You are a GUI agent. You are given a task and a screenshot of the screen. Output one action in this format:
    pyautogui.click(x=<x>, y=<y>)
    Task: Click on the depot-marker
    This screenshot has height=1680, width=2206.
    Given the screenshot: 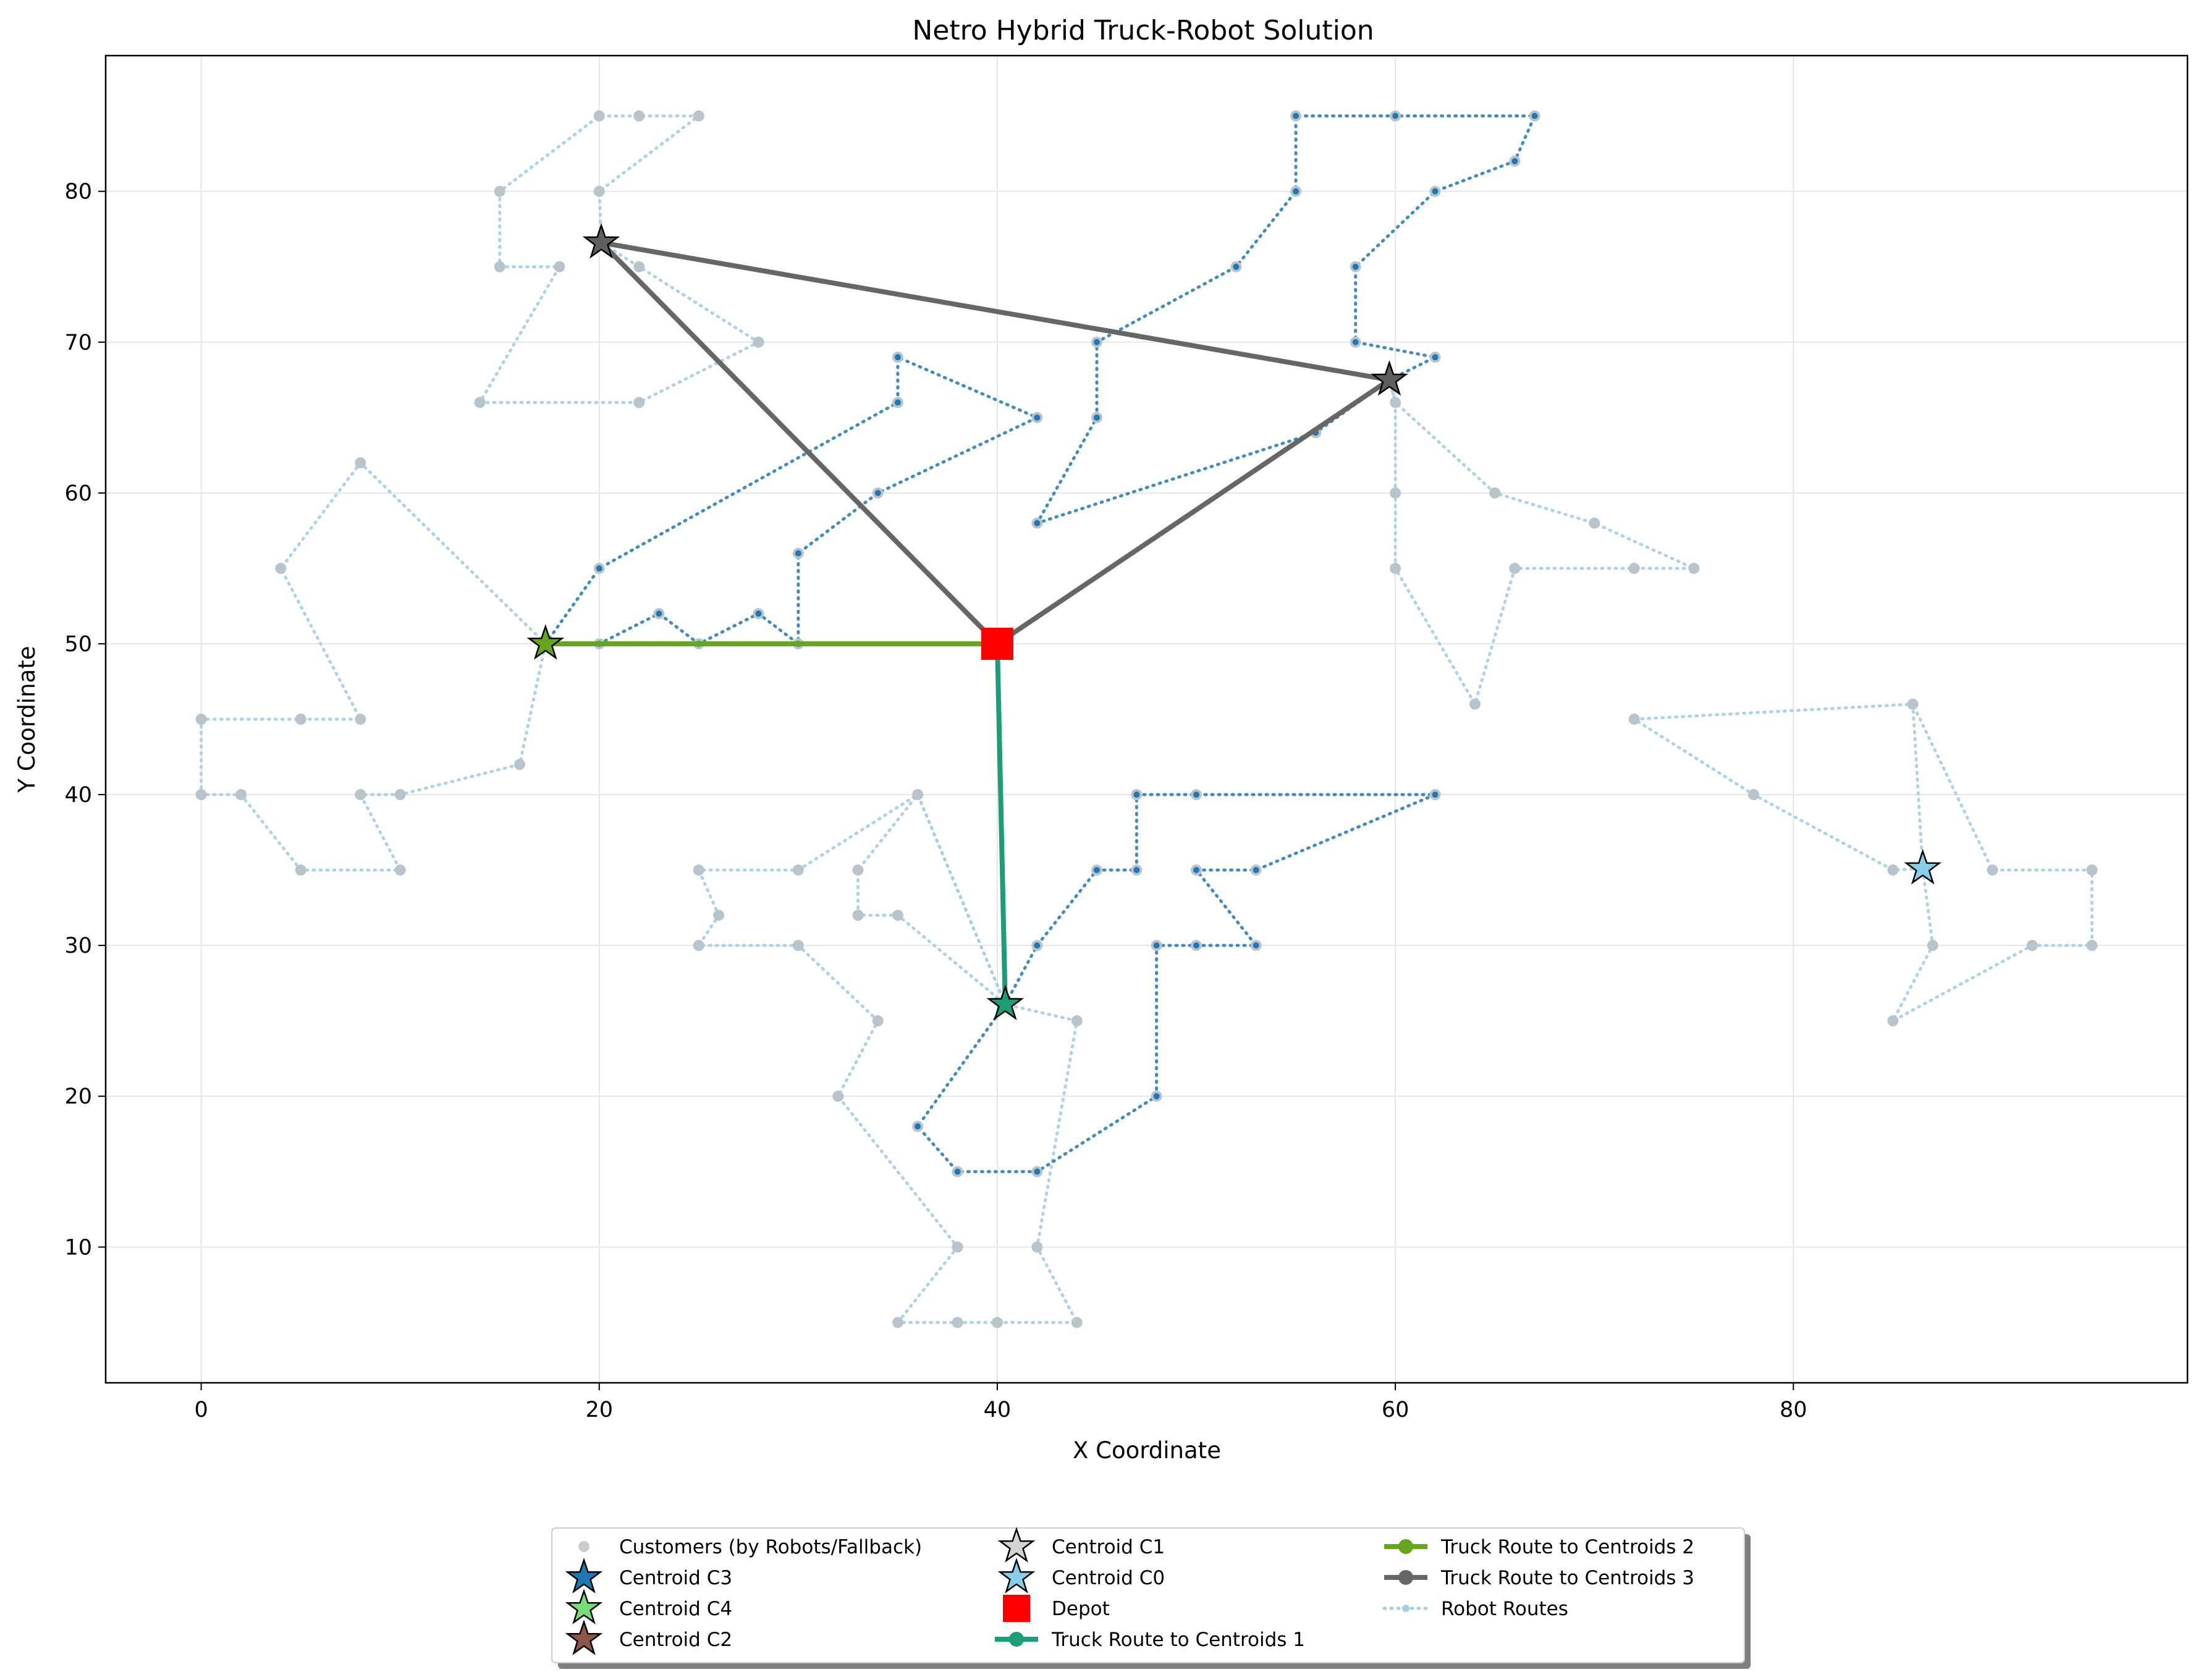 What is the action you would take?
    pyautogui.click(x=997, y=643)
    